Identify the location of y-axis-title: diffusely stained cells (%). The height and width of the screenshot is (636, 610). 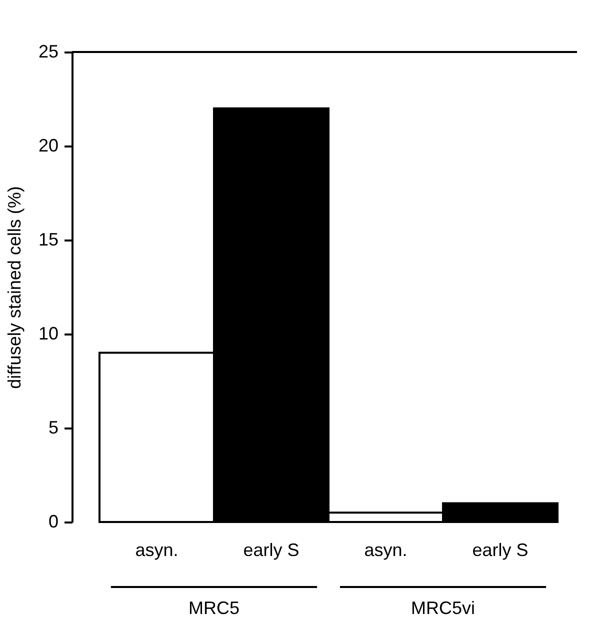
(14, 287).